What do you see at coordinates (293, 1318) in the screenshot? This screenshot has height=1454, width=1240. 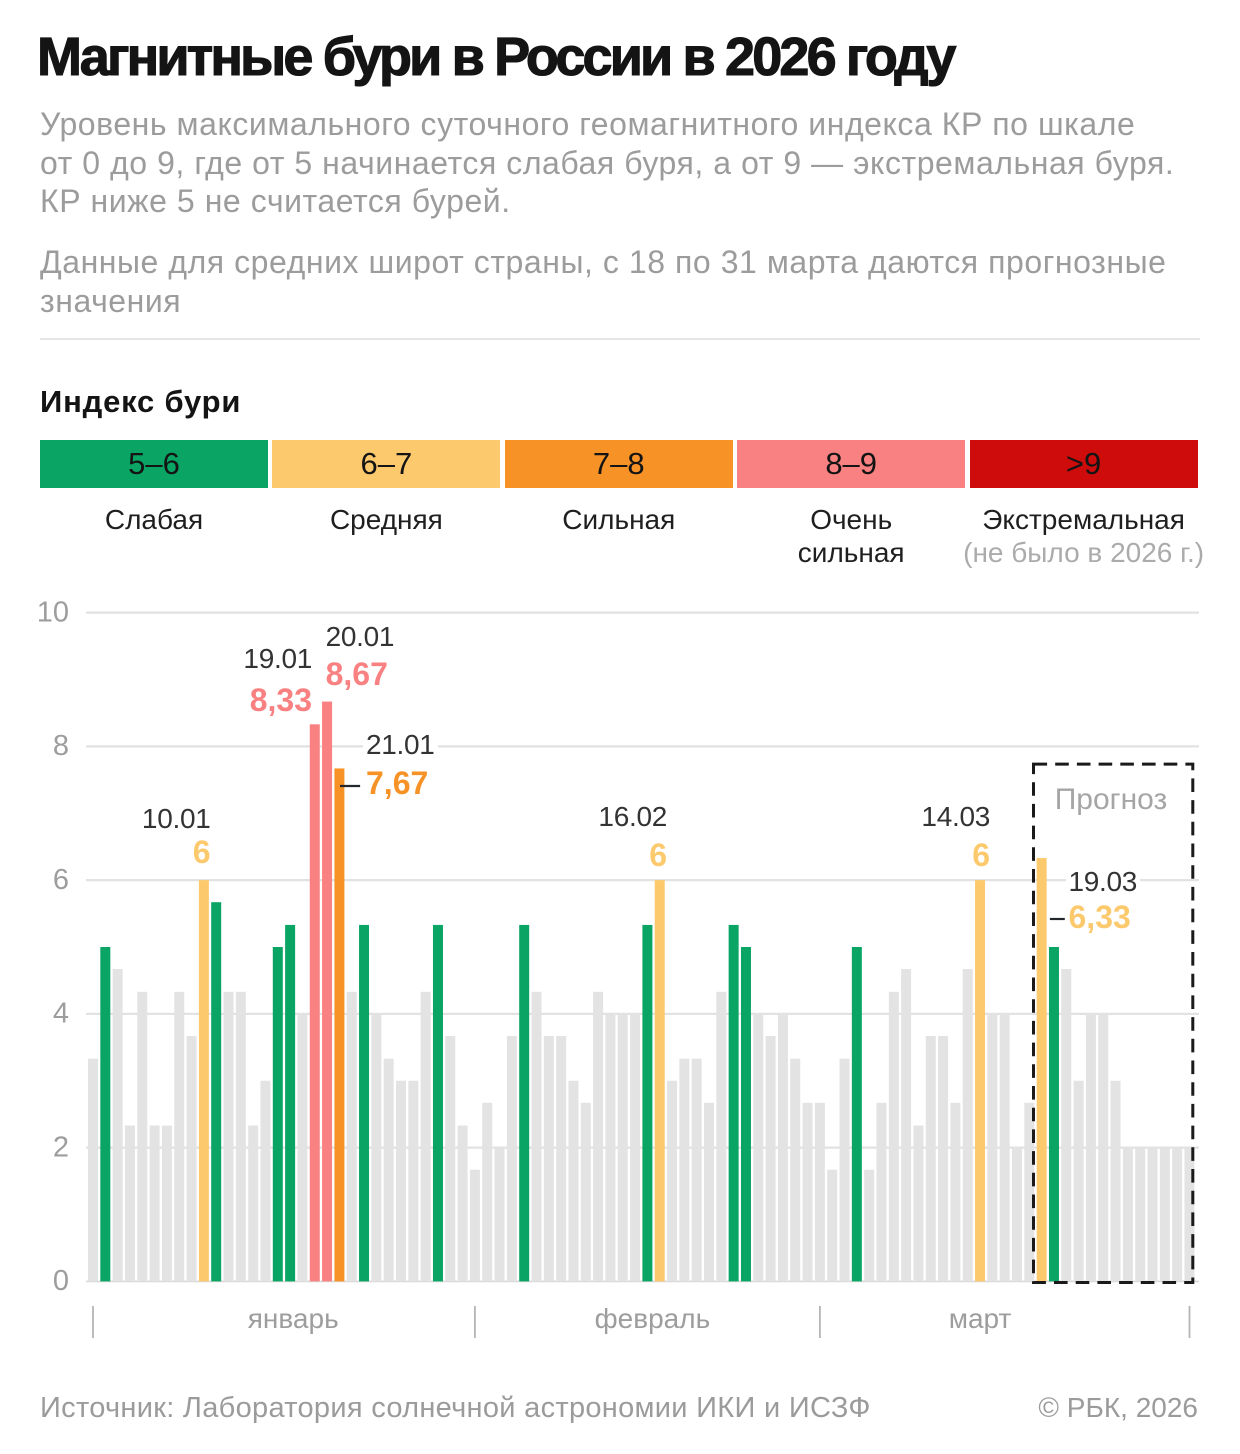 I see `svg-text: январь` at bounding box center [293, 1318].